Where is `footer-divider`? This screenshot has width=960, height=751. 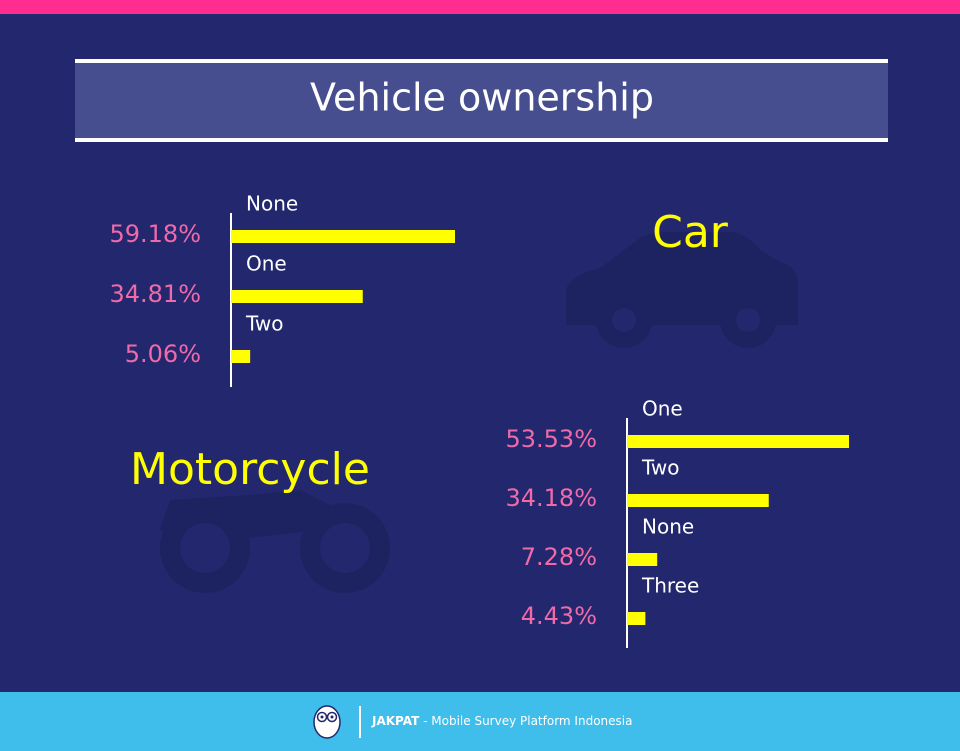
footer-divider is located at coordinates (360, 722).